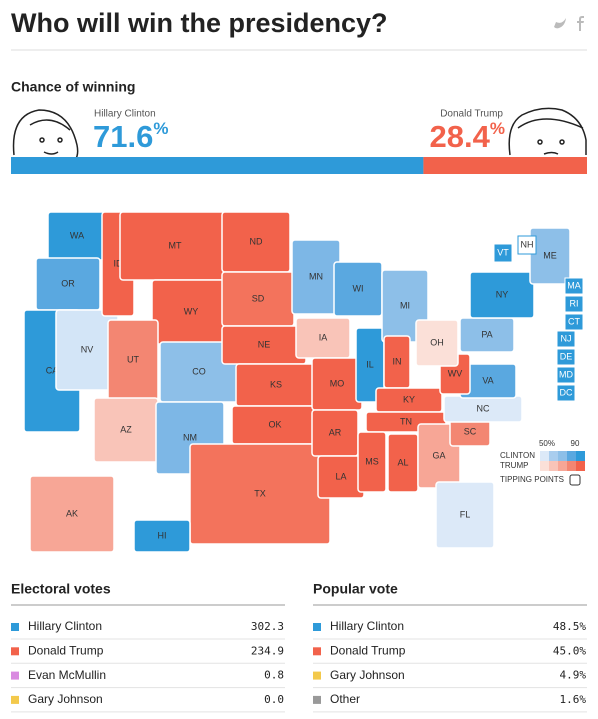 This screenshot has width=598, height=719. Describe the element at coordinates (574, 303) in the screenshot. I see `state-label: RI` at that location.